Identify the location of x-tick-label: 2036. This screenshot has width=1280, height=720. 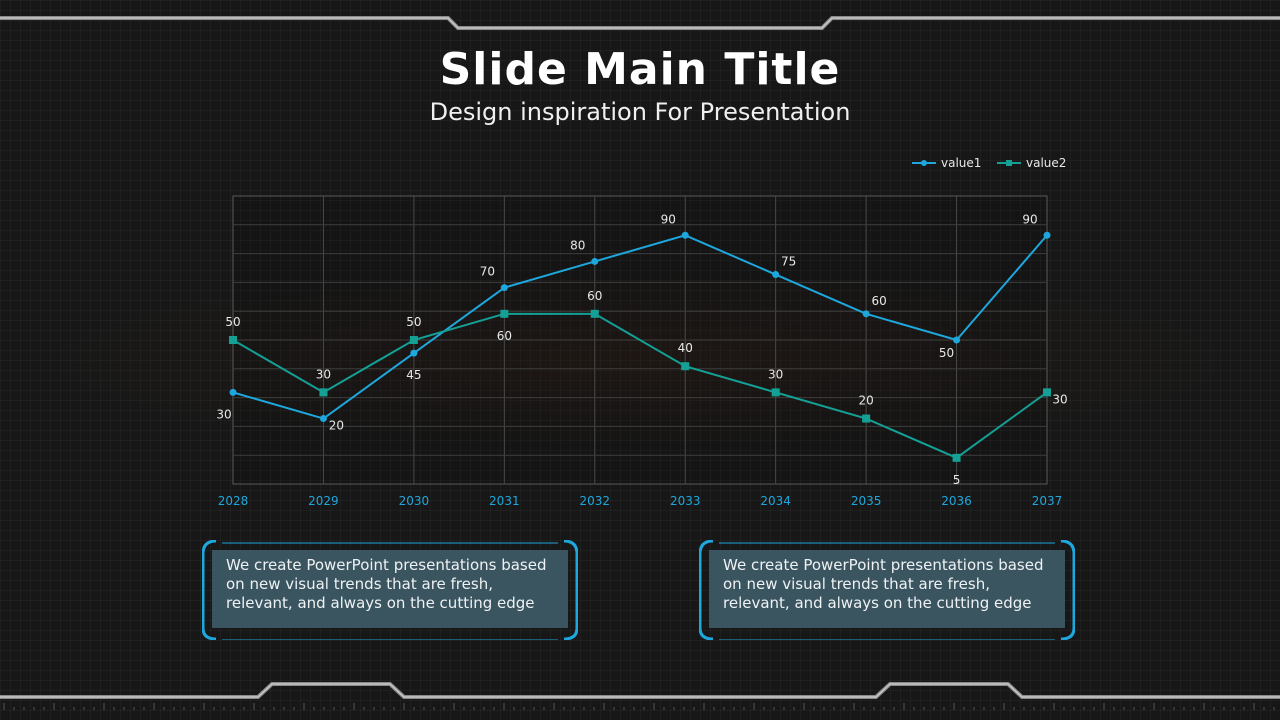
(956, 501).